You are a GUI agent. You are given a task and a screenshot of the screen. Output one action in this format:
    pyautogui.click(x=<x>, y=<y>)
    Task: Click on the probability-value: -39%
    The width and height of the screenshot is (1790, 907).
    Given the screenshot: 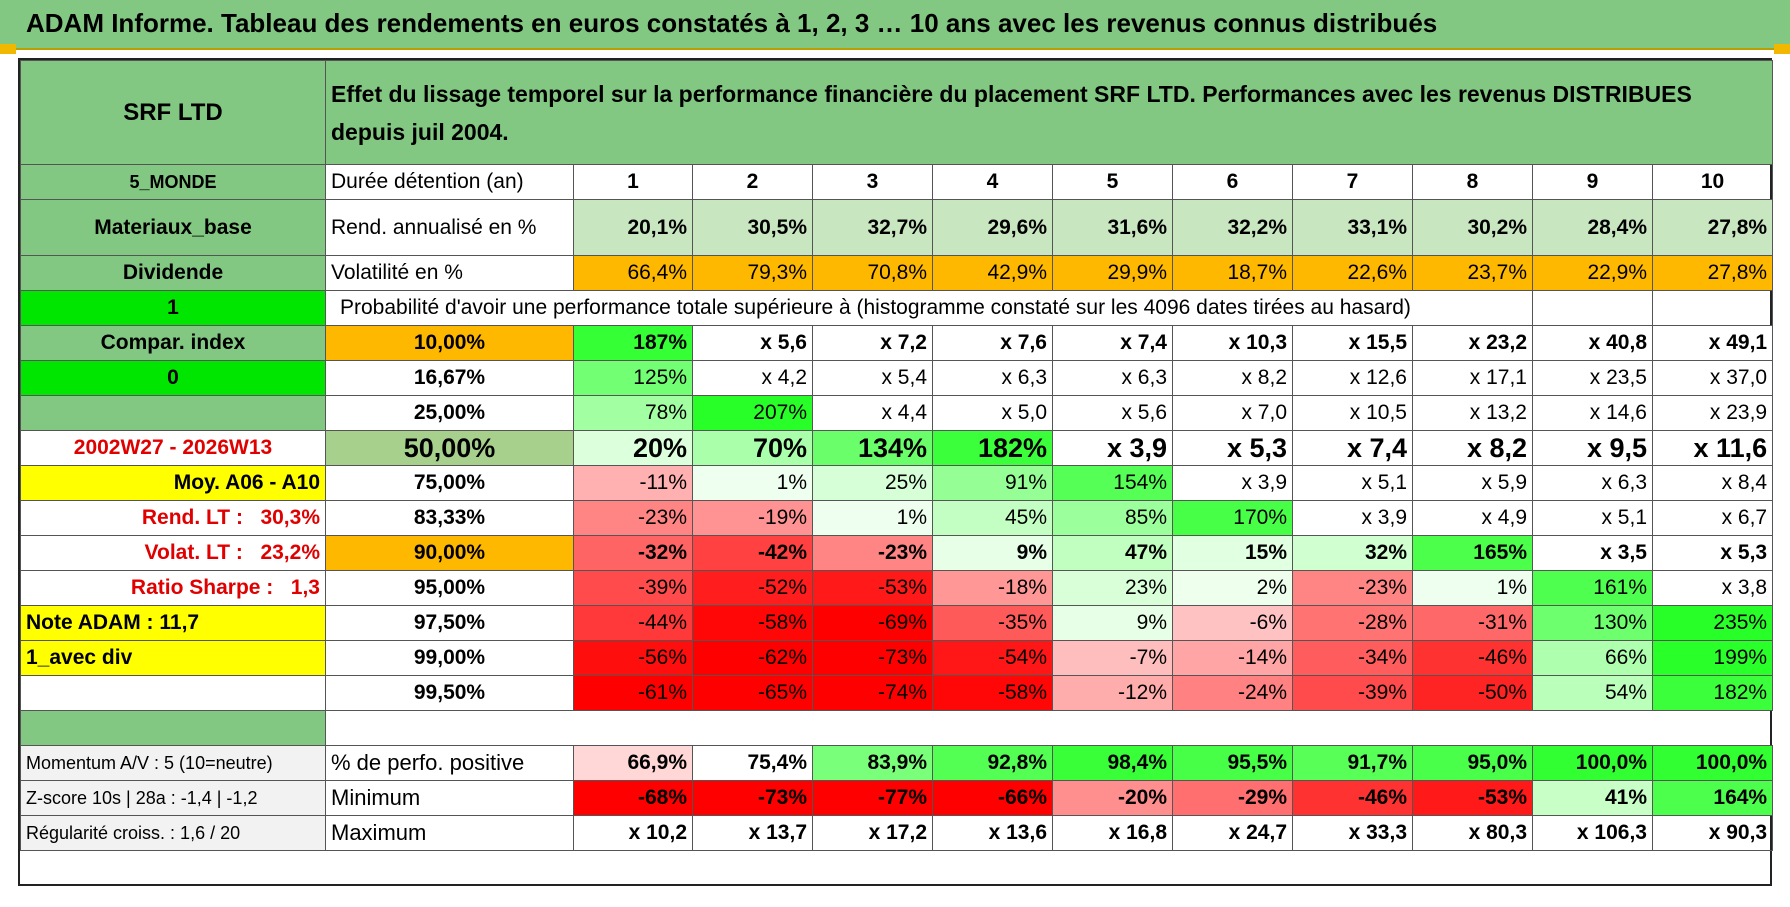 What is the action you would take?
    pyautogui.click(x=1352, y=693)
    